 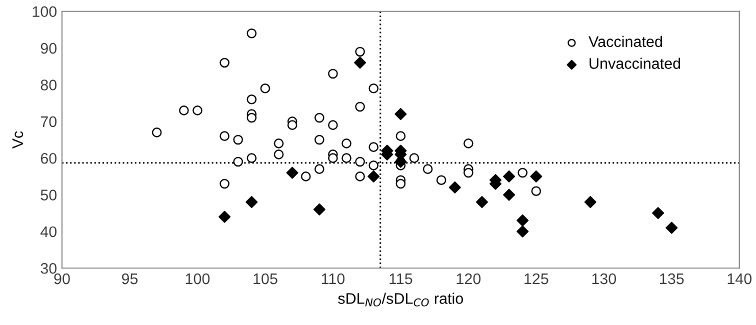 I want to click on y-tick-label: 90, so click(x=48, y=48).